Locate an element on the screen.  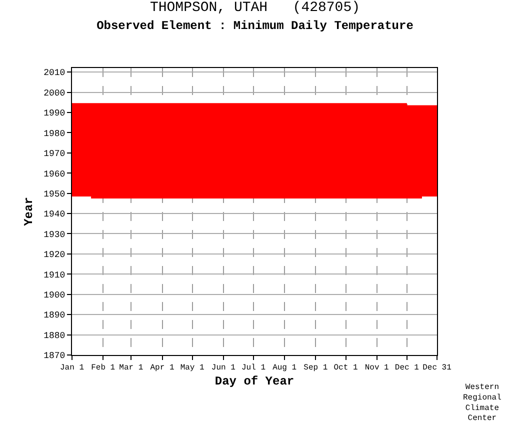
y-tick-label: 1980 is located at coordinates (55, 133).